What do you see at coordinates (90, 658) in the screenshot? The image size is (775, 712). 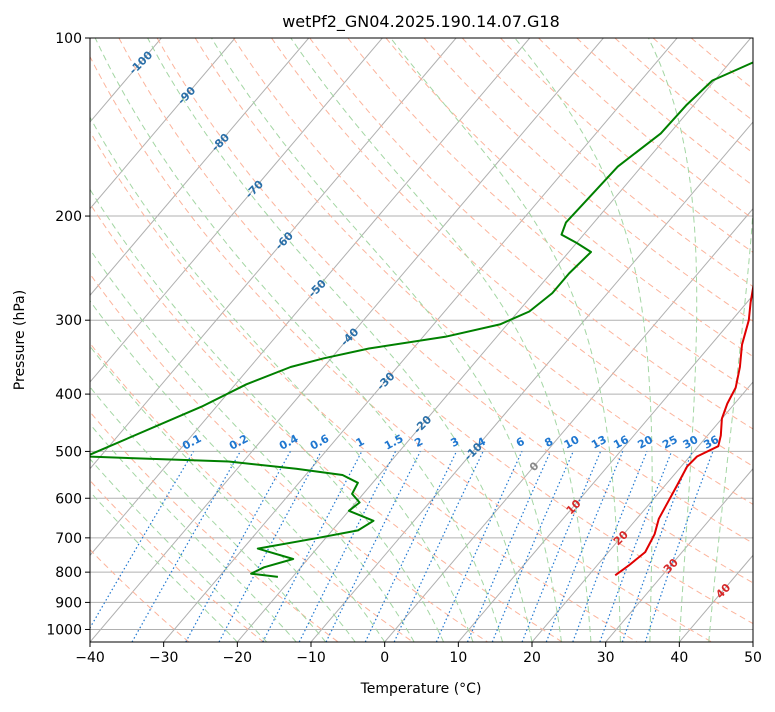 I see `x-tick-label: −40` at bounding box center [90, 658].